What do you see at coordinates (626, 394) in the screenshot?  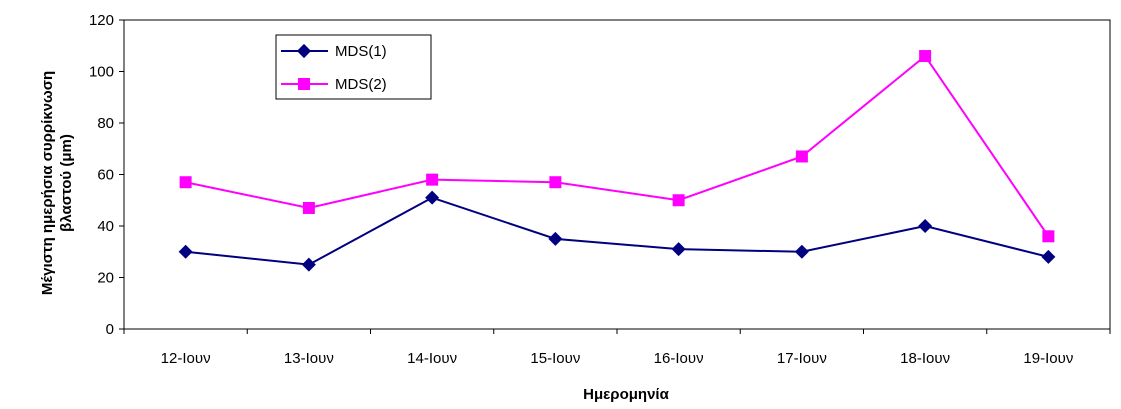 I see `x-axis-title: Ημερομηνία` at bounding box center [626, 394].